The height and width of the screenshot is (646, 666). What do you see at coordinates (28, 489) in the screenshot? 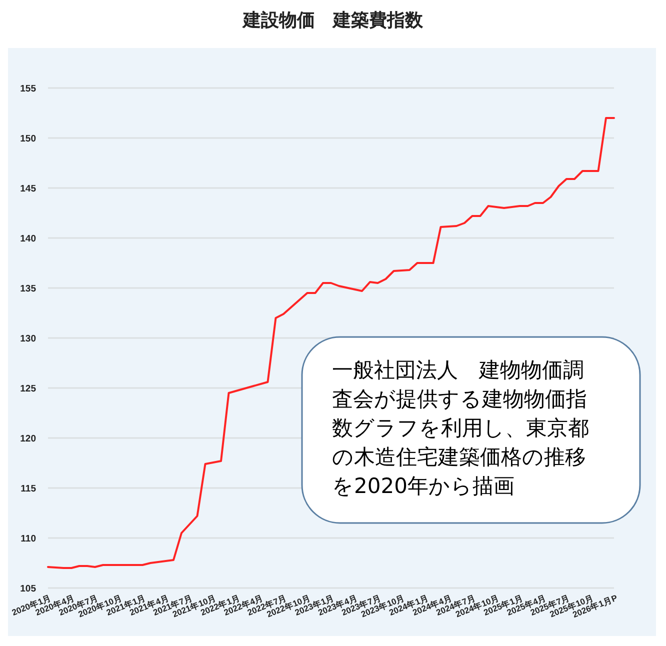
I see `y-tick-label: 115` at bounding box center [28, 489].